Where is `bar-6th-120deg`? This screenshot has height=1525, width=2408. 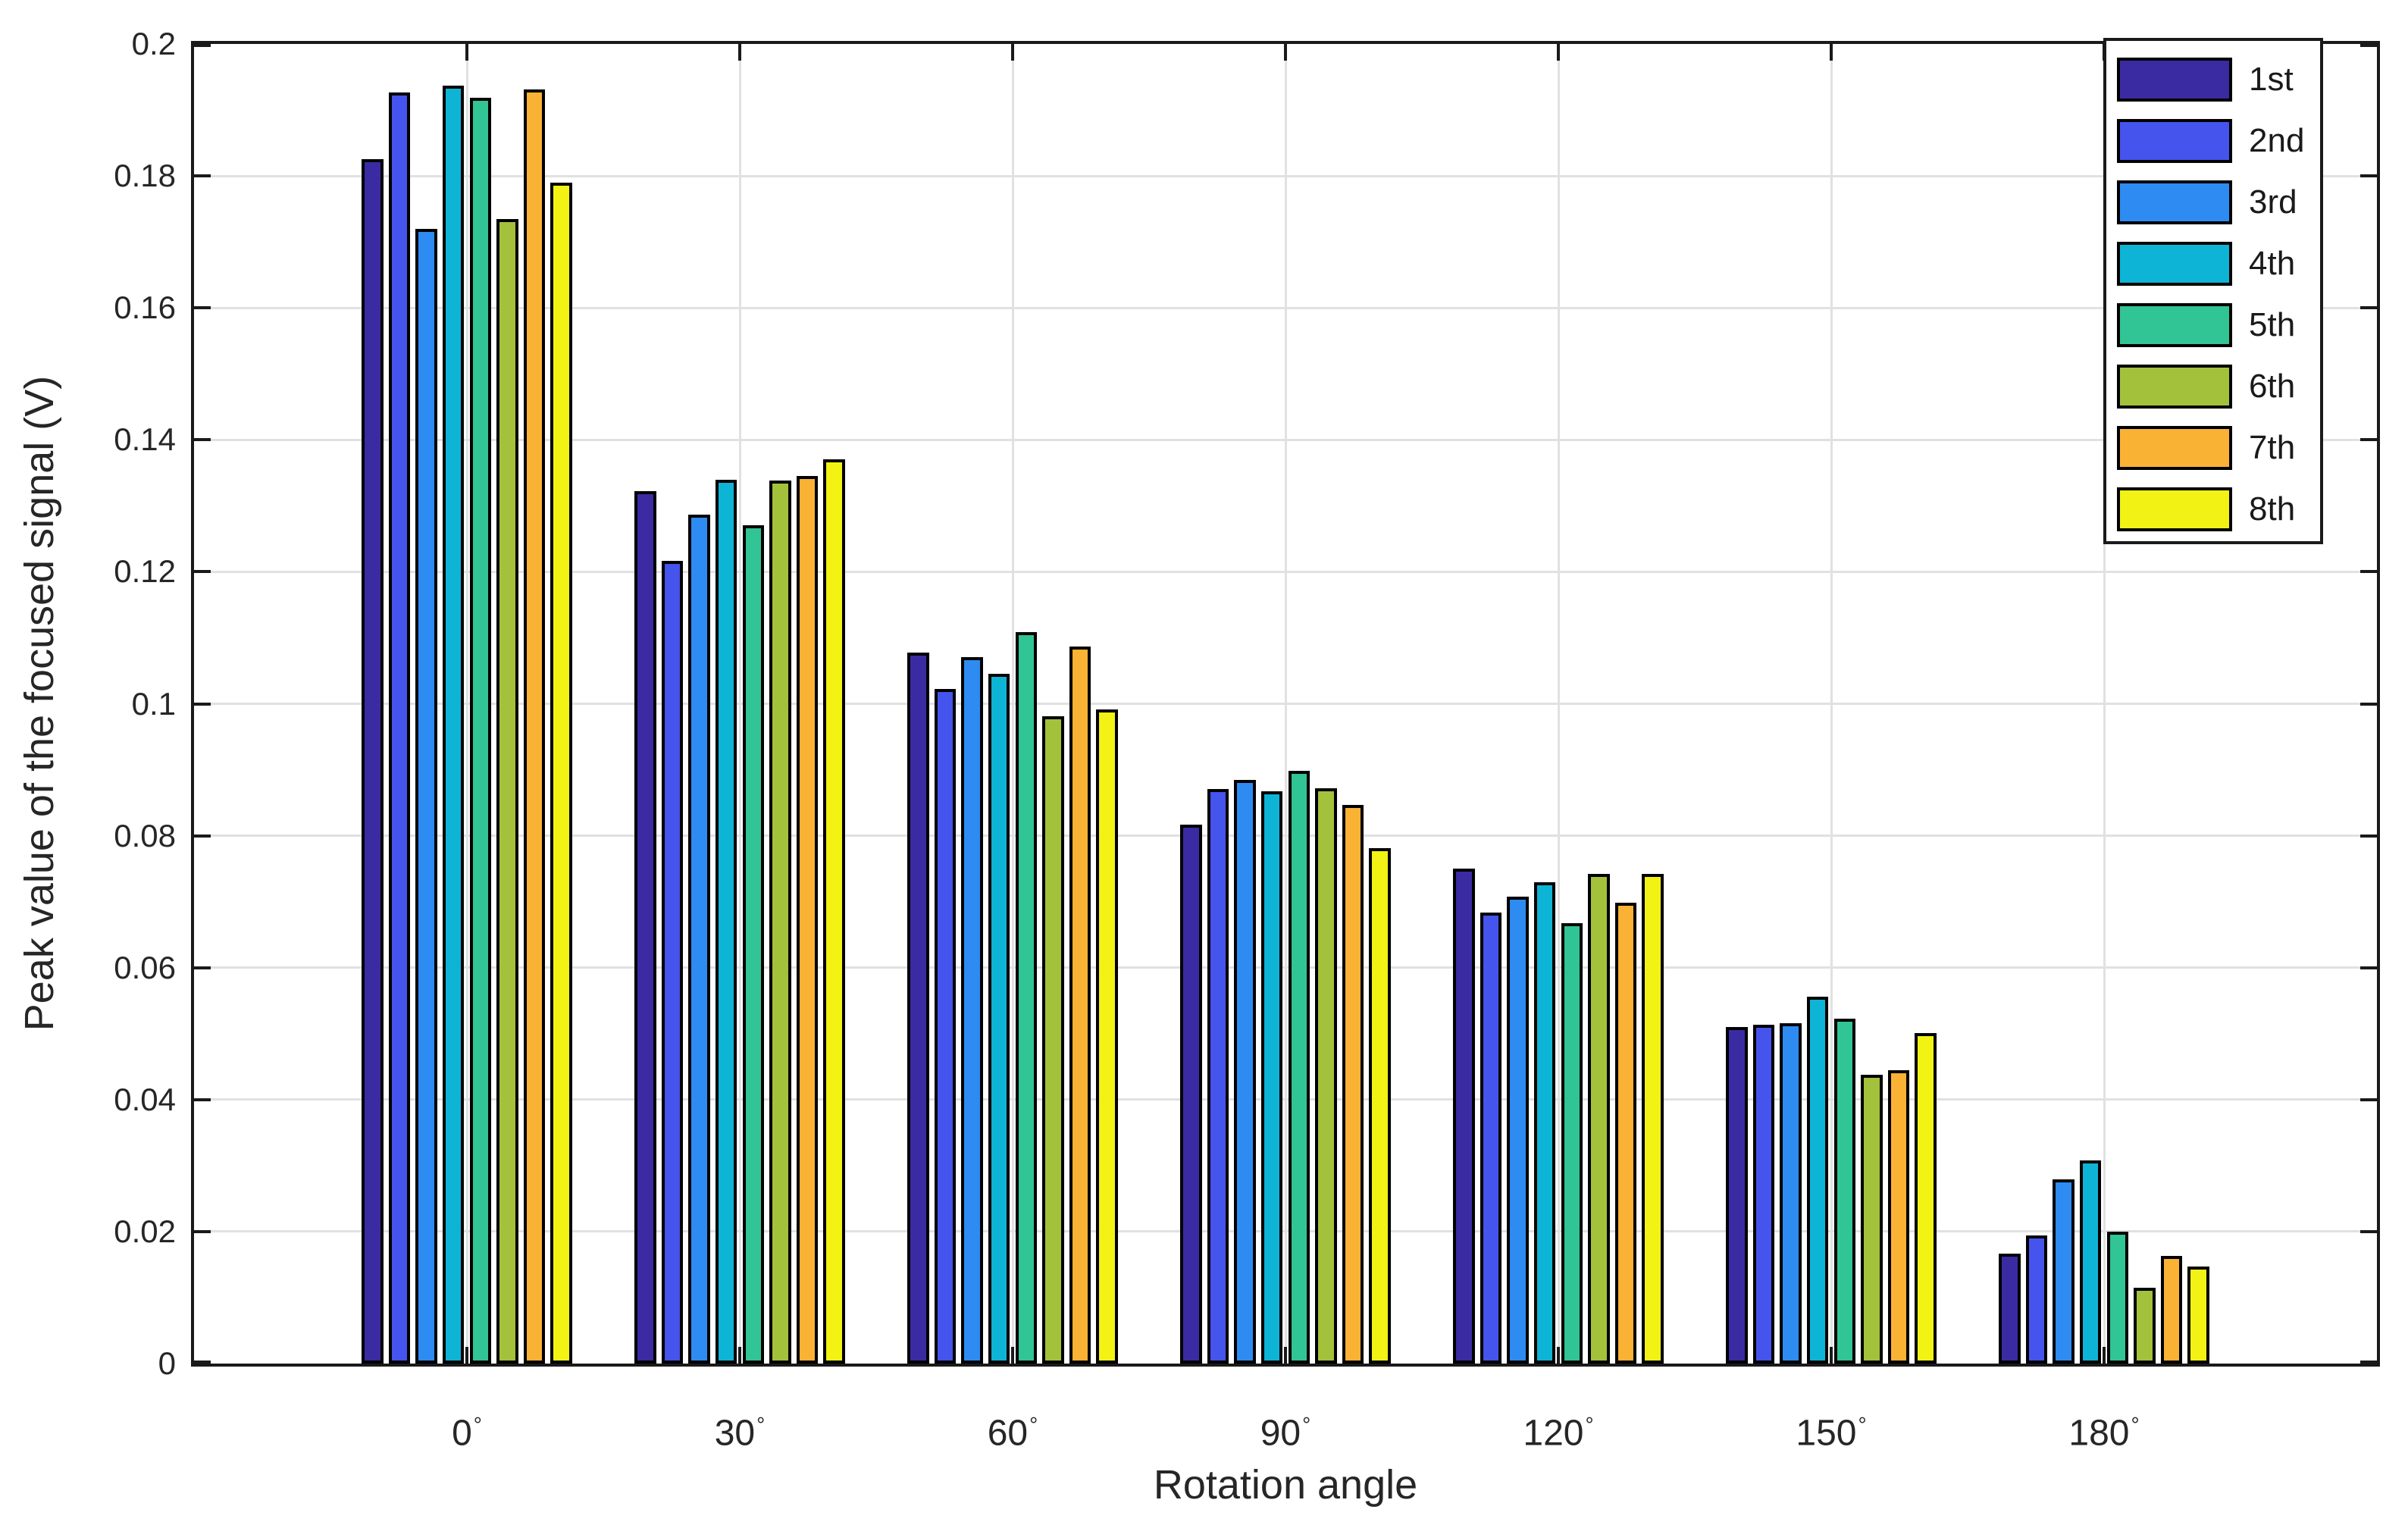 bar-6th-120deg is located at coordinates (1599, 1119).